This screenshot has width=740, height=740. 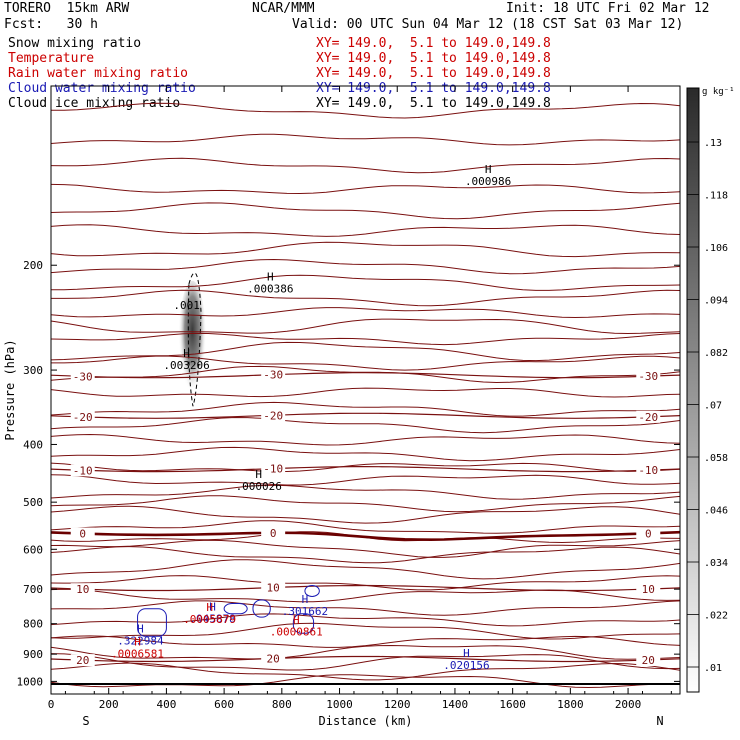 I want to click on field-snow: Snow mixing ratio, so click(x=75, y=43).